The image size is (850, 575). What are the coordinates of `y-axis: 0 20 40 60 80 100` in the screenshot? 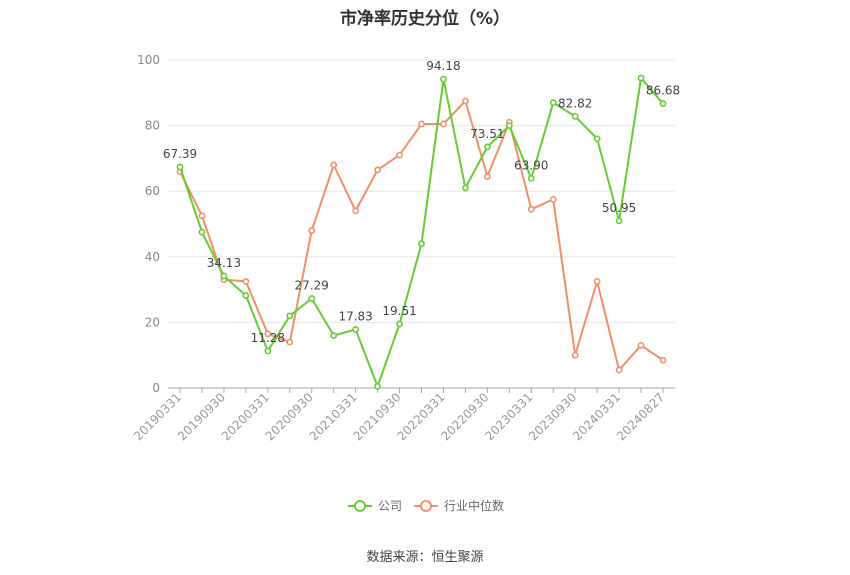 It's located at (148, 224).